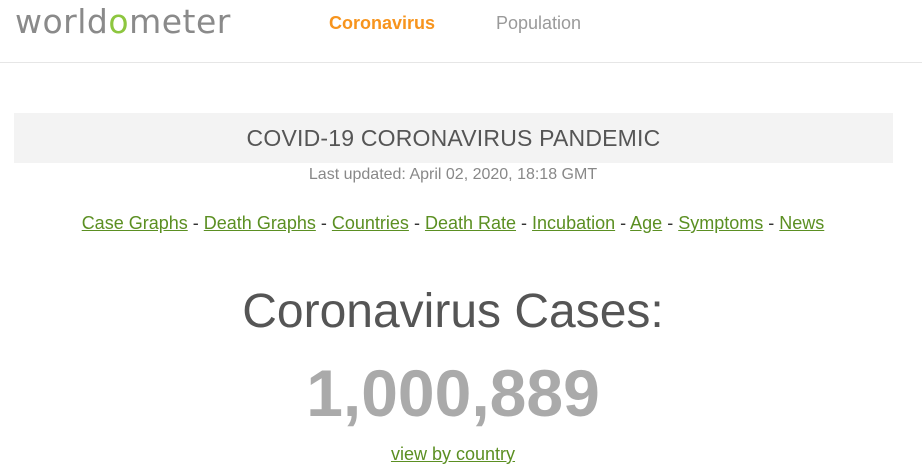  Describe the element at coordinates (453, 393) in the screenshot. I see `cases-count: 1,000,889` at that location.